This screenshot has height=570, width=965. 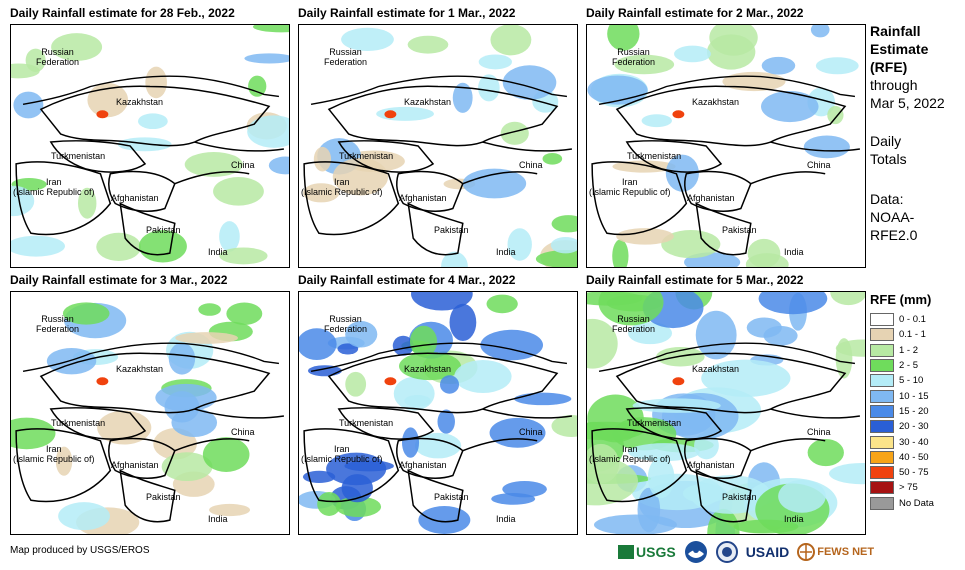 What do you see at coordinates (407, 13) in the screenshot?
I see `panel-title: Daily Rainfall estimate for 1 Mar., 2022` at bounding box center [407, 13].